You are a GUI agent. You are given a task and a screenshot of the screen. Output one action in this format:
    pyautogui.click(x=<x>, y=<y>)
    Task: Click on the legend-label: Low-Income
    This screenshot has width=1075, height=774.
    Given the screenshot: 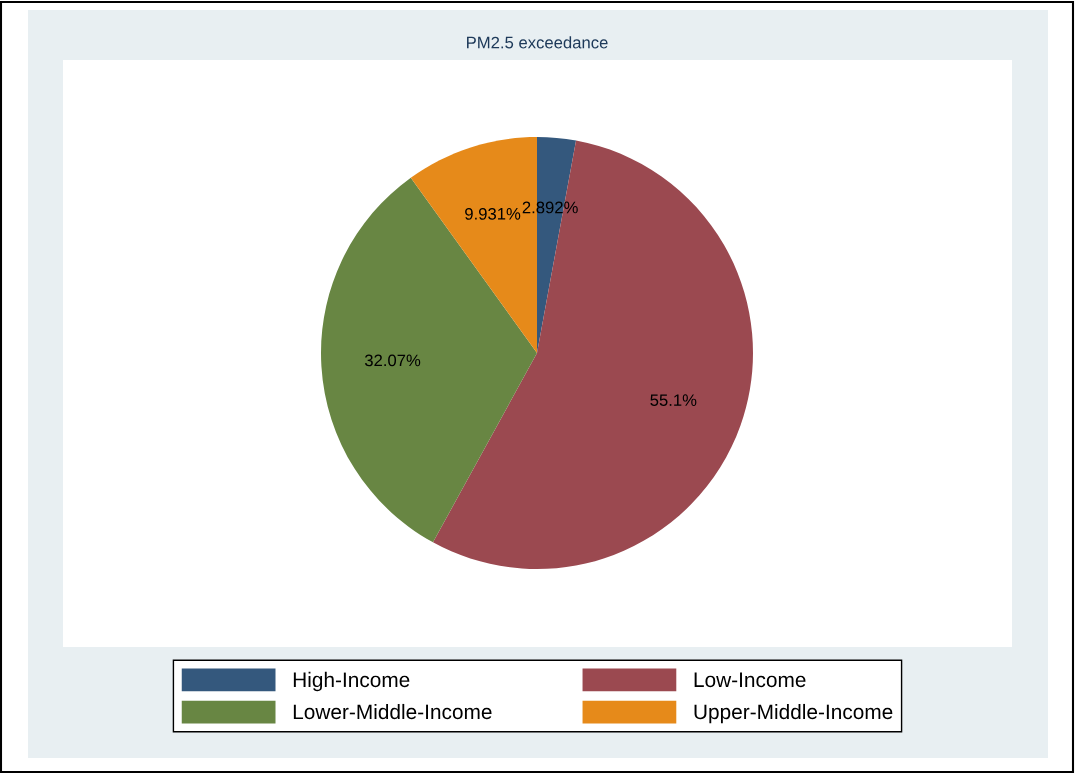 What is the action you would take?
    pyautogui.click(x=750, y=680)
    